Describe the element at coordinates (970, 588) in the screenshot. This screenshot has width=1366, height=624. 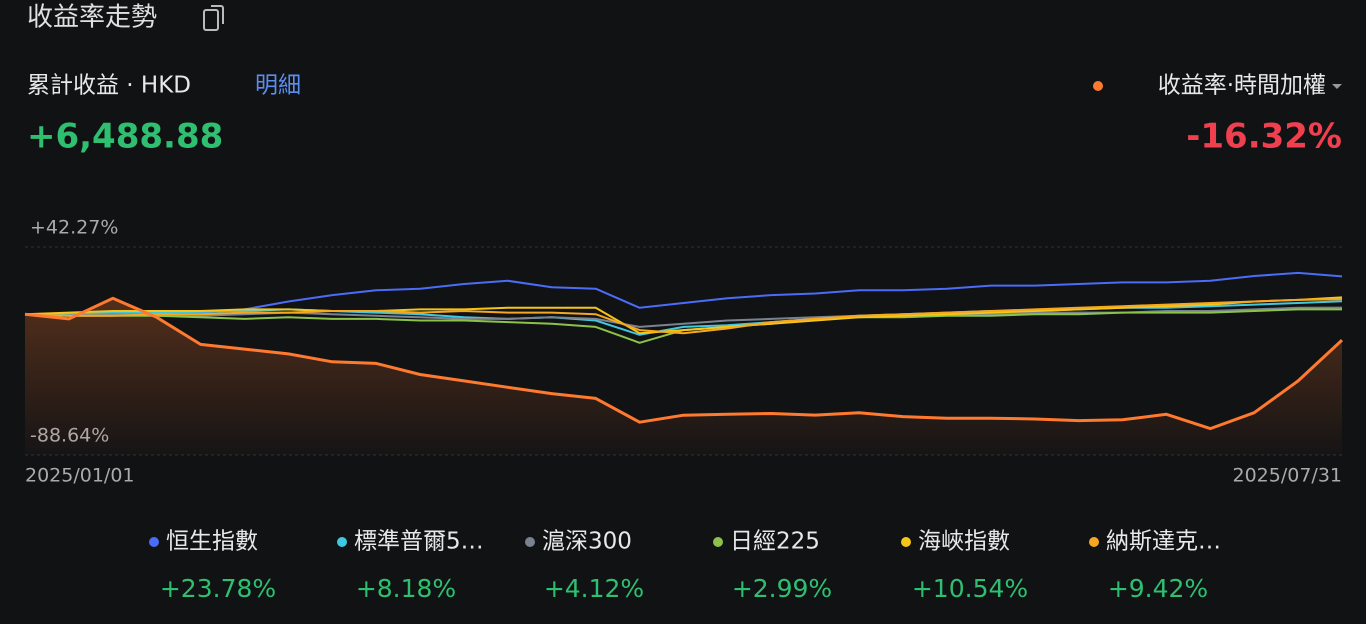
I see `legend-return: +10.54%` at that location.